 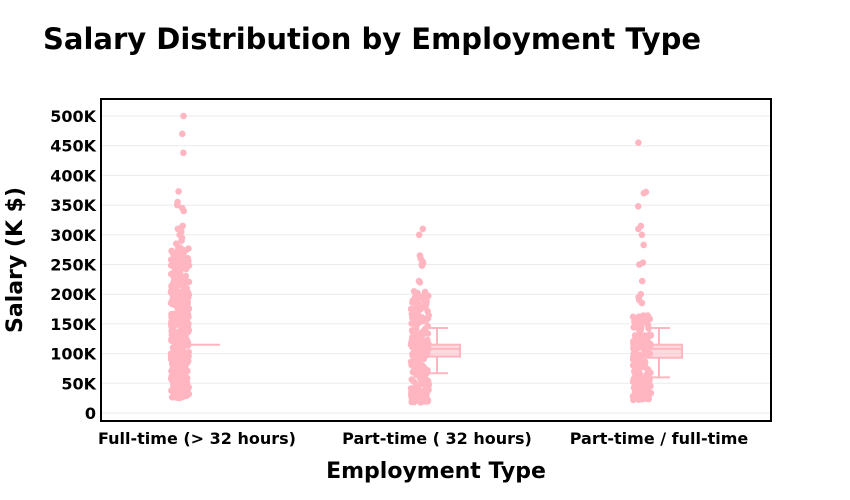 What do you see at coordinates (73, 175) in the screenshot?
I see `y-tick-label: 400K` at bounding box center [73, 175].